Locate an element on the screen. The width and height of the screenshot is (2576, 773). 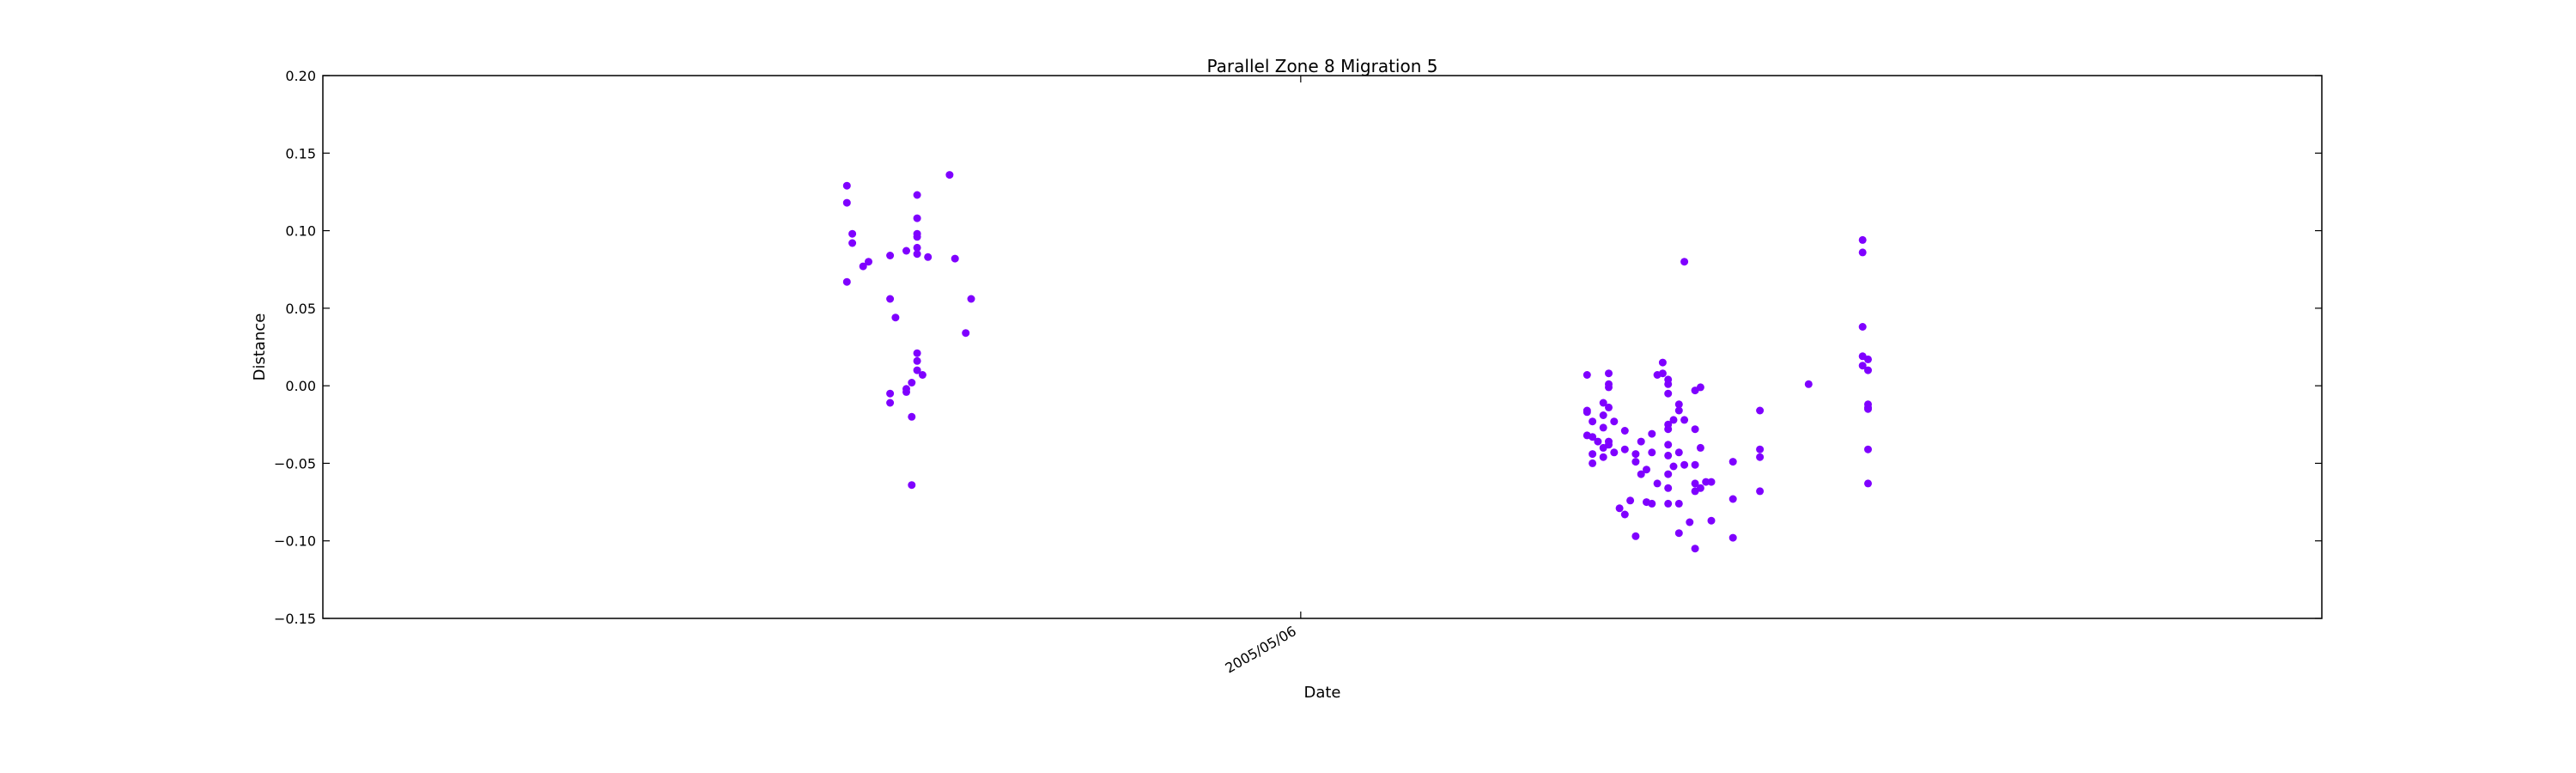
y-tick-label: 0.20 is located at coordinates (301, 76).